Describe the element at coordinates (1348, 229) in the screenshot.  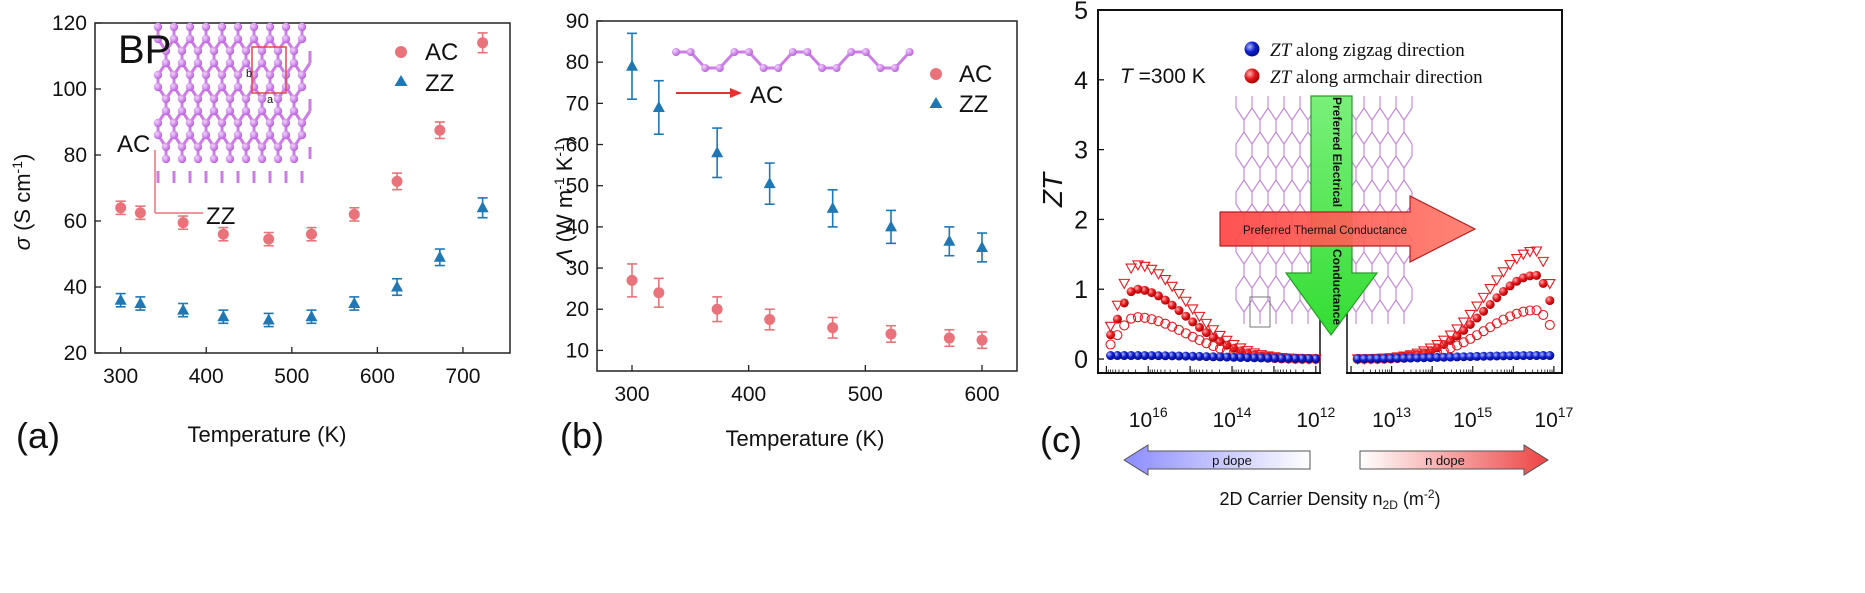
I see `thermal-conductance-arrow: Preferred Thermal Conductance` at that location.